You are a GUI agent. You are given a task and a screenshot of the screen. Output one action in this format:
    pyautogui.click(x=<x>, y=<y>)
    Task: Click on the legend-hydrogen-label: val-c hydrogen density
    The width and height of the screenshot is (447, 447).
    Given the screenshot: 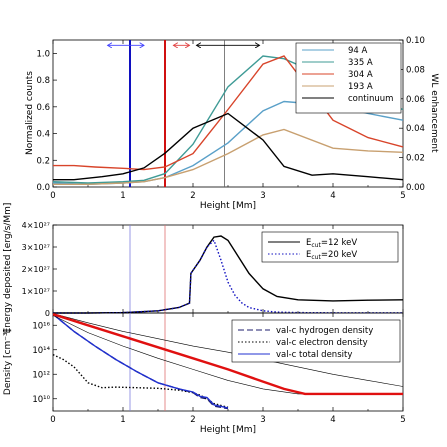 What is the action you would take?
    pyautogui.click(x=324, y=331)
    